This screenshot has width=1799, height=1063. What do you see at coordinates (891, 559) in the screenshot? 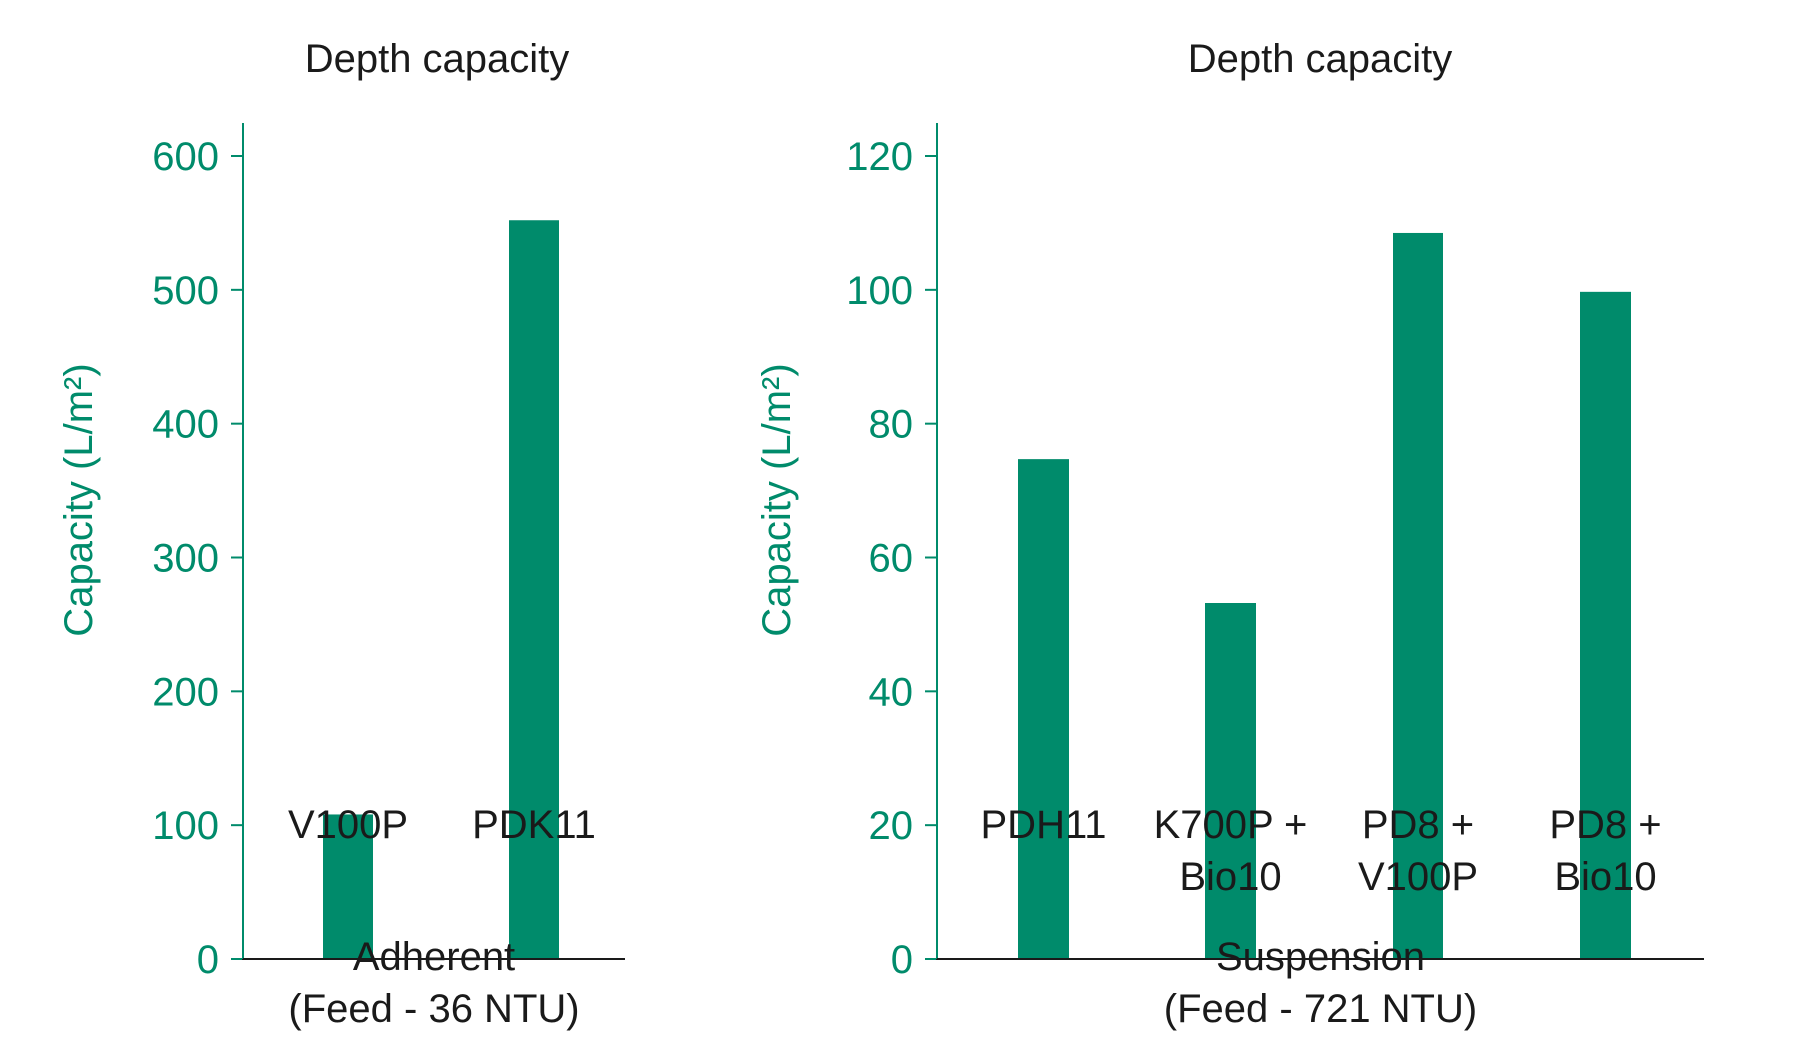
I see `y-tick-label: 60` at bounding box center [891, 559].